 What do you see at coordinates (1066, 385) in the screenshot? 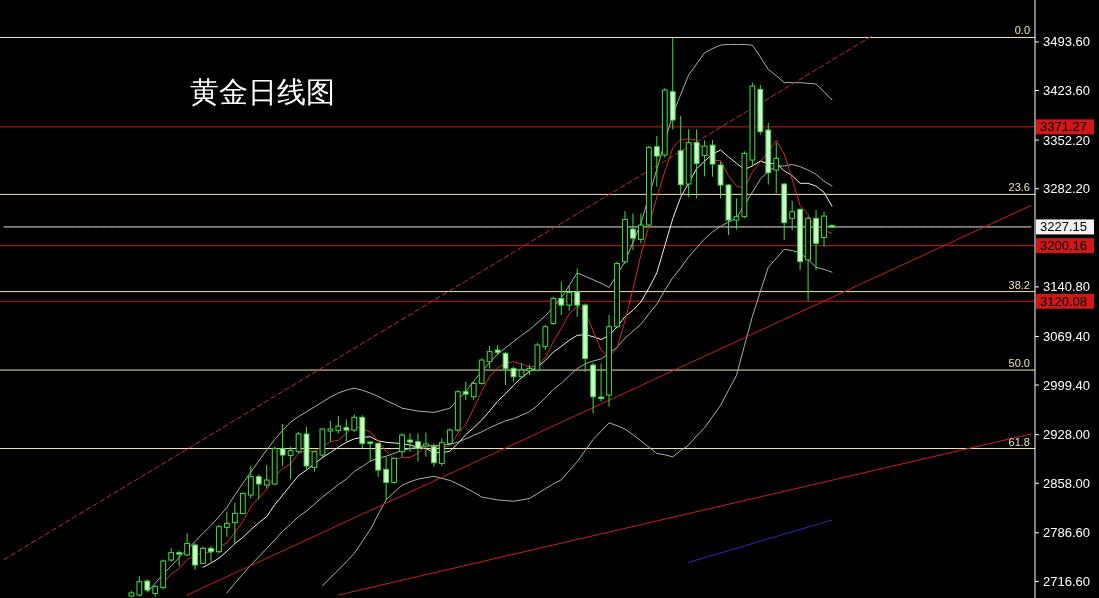
I see `y-tick-label: 2999.40` at bounding box center [1066, 385].